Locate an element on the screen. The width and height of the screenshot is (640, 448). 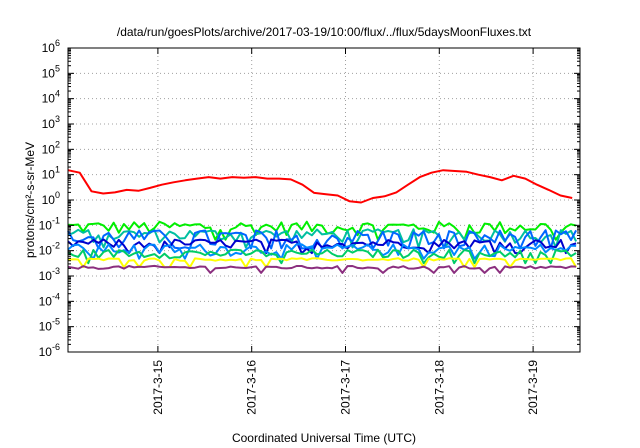
x-tick-label: 2017-3-17 is located at coordinates (345, 387).